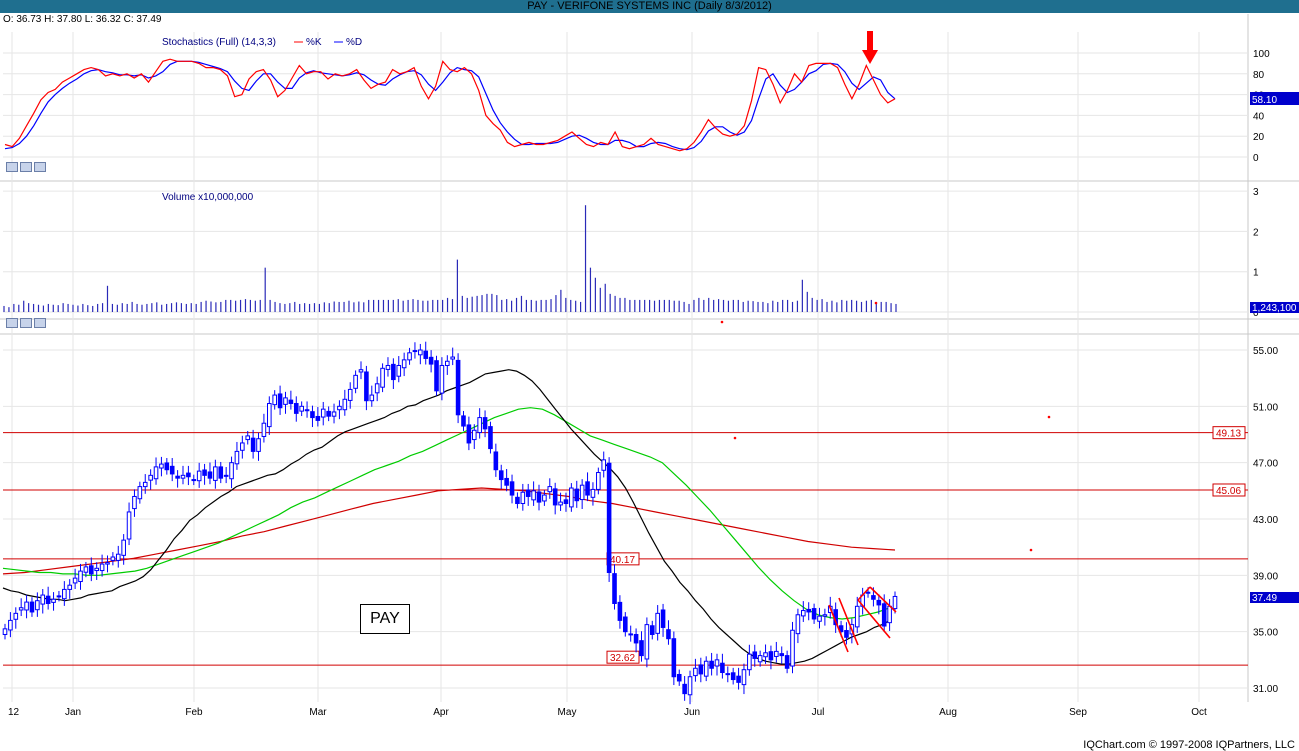 This screenshot has width=1299, height=751. Describe the element at coordinates (82, 19) in the screenshot. I see `ohlc-readout: O: 36.73 H: 37.80 L: 36.32 C: 37.49` at that location.